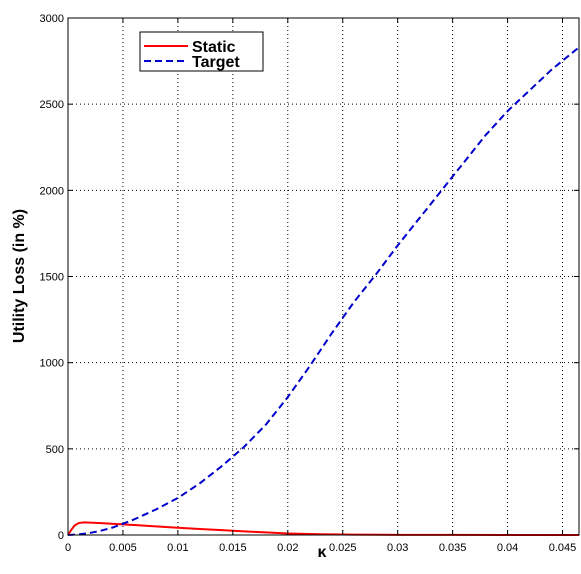 The width and height of the screenshot is (581, 574). What do you see at coordinates (507, 548) in the screenshot?
I see `x-tick-label: 0.04` at bounding box center [507, 548].